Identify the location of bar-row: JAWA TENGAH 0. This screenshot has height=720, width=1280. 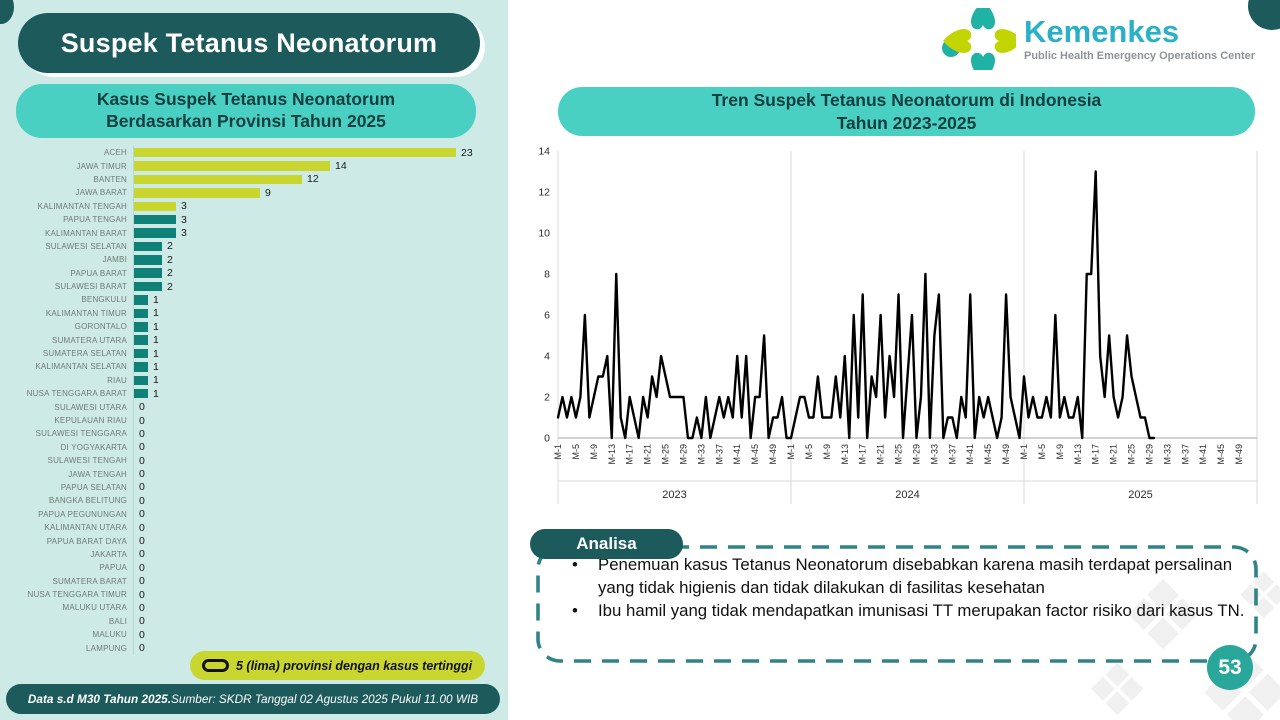
(255, 474).